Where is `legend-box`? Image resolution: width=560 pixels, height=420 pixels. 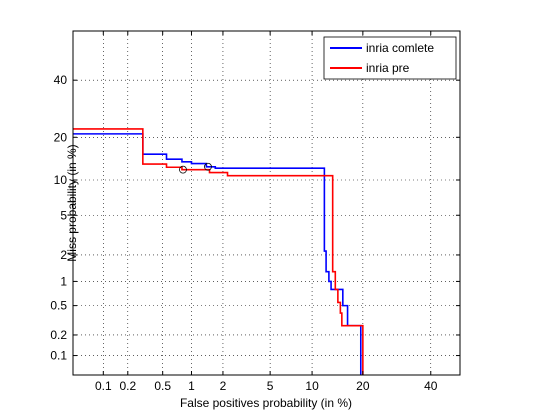 legend-box is located at coordinates (390, 58).